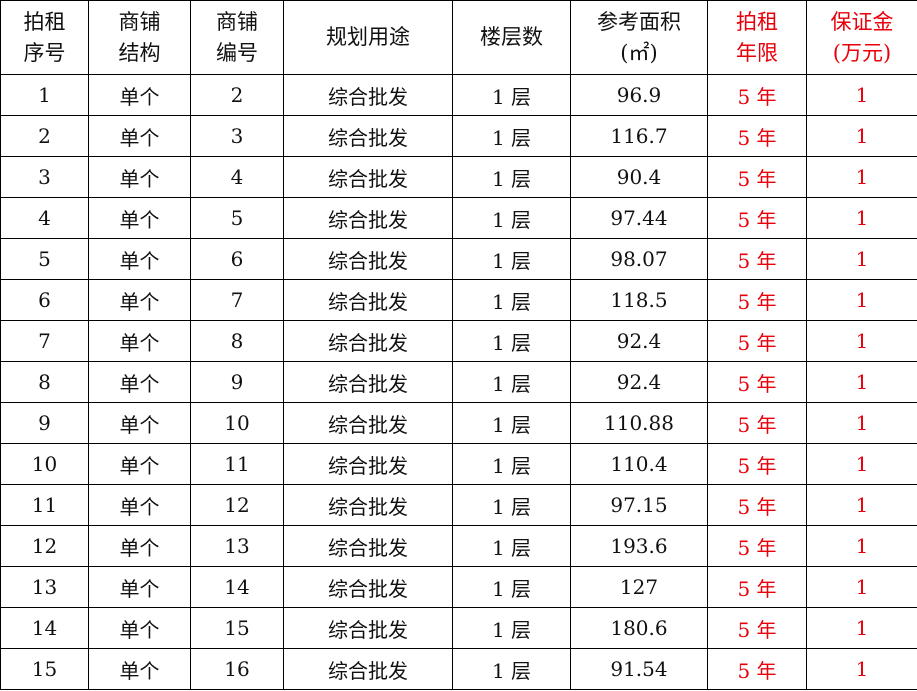 The width and height of the screenshot is (917, 691). I want to click on cell-lot-number: 9, so click(44, 423).